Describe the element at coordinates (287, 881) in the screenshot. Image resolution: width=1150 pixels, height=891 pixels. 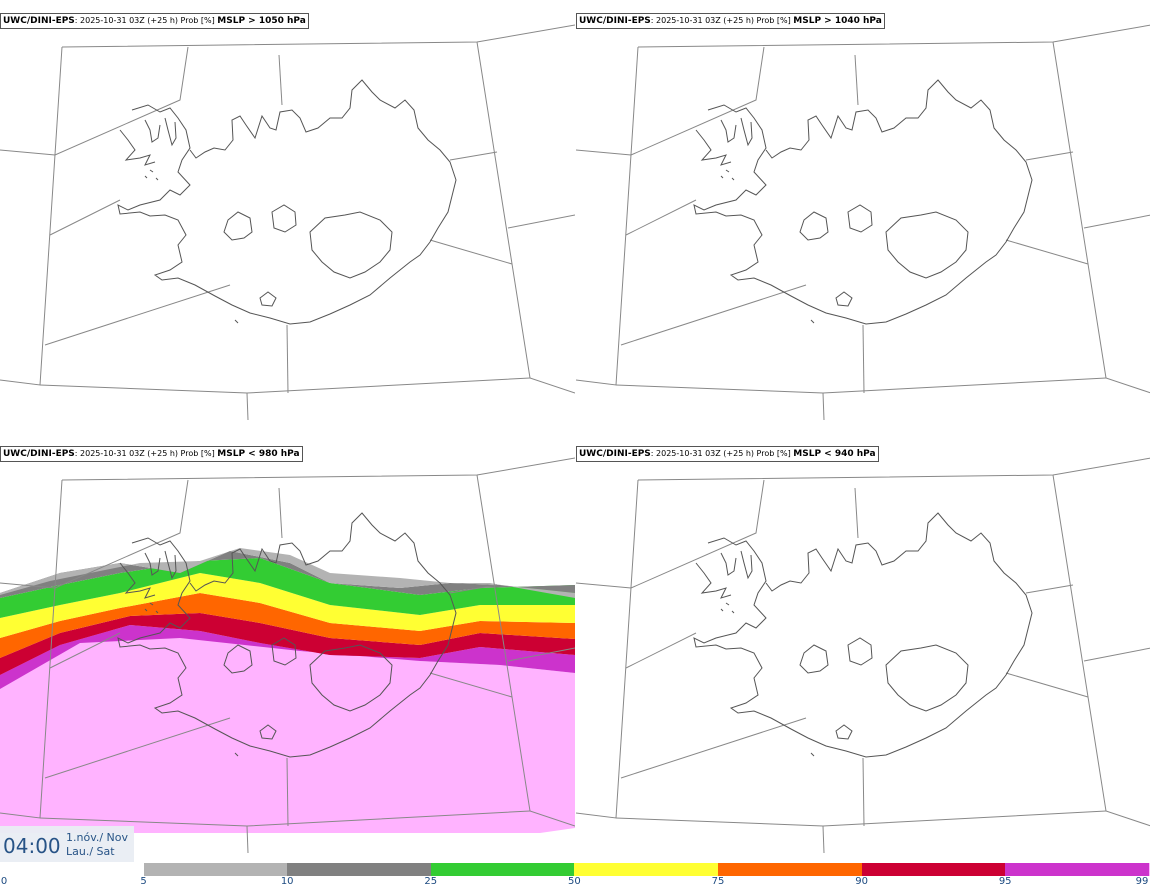
I see `colorbar-tick-label: 10` at that location.